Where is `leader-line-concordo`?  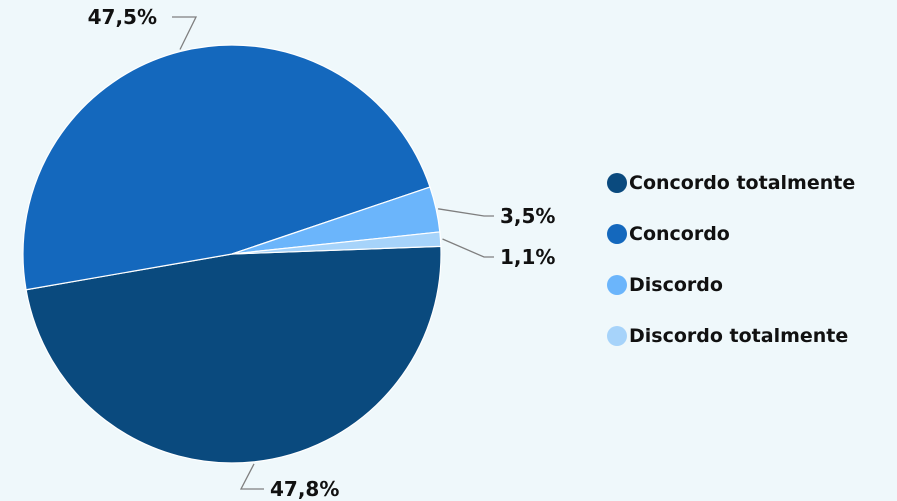 leader-line-concordo is located at coordinates (185, 33).